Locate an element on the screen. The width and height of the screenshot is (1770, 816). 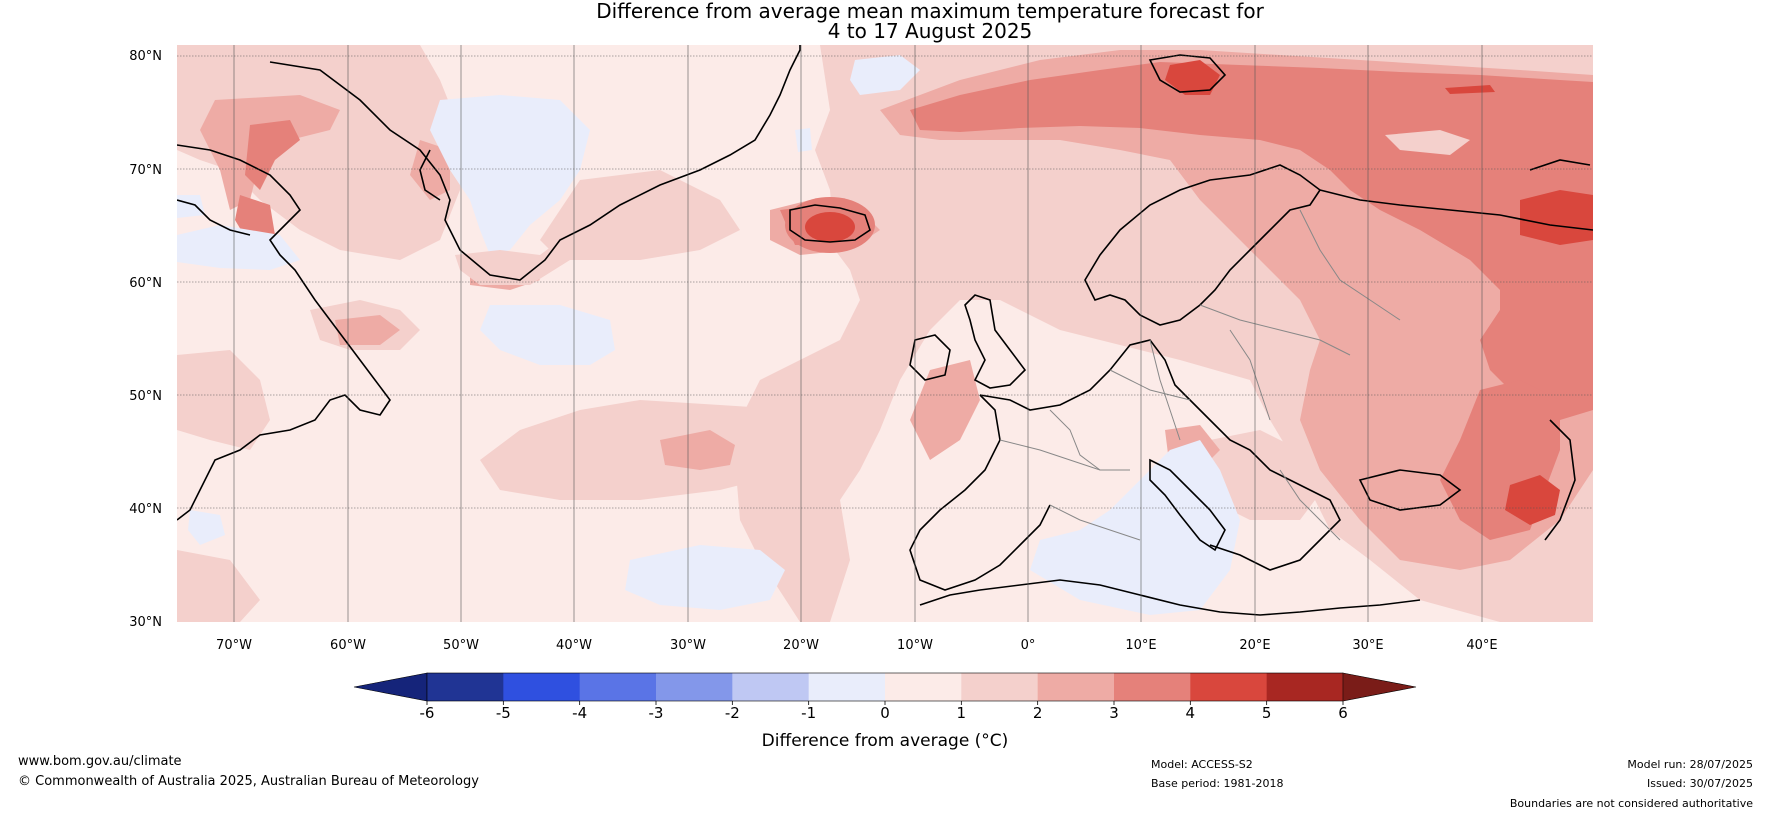
lon-label: 40°E is located at coordinates (1481, 645).